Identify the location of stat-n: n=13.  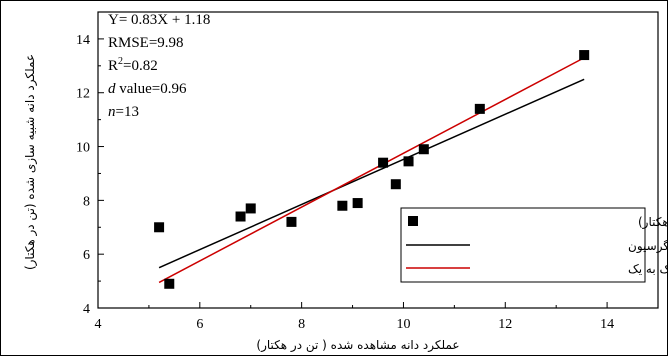
(123, 112).